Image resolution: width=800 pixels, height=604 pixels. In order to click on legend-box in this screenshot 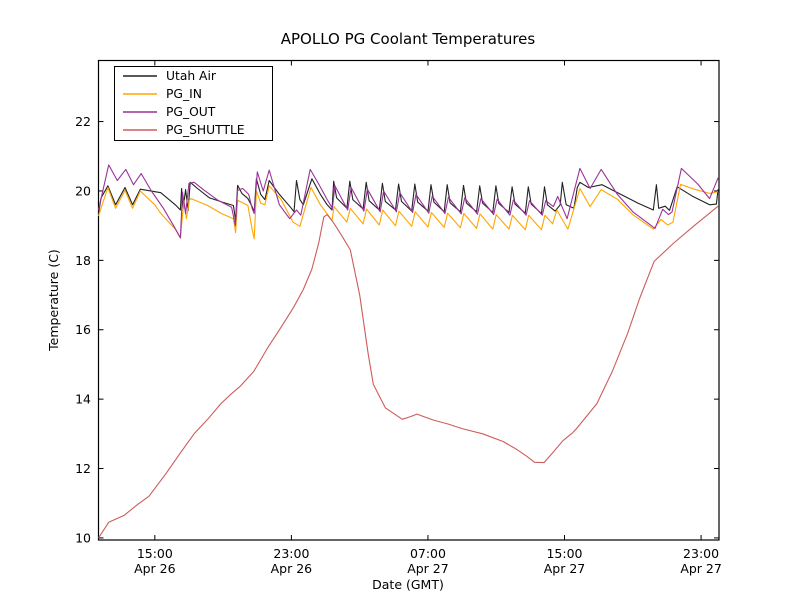, I will do `click(193, 103)`.